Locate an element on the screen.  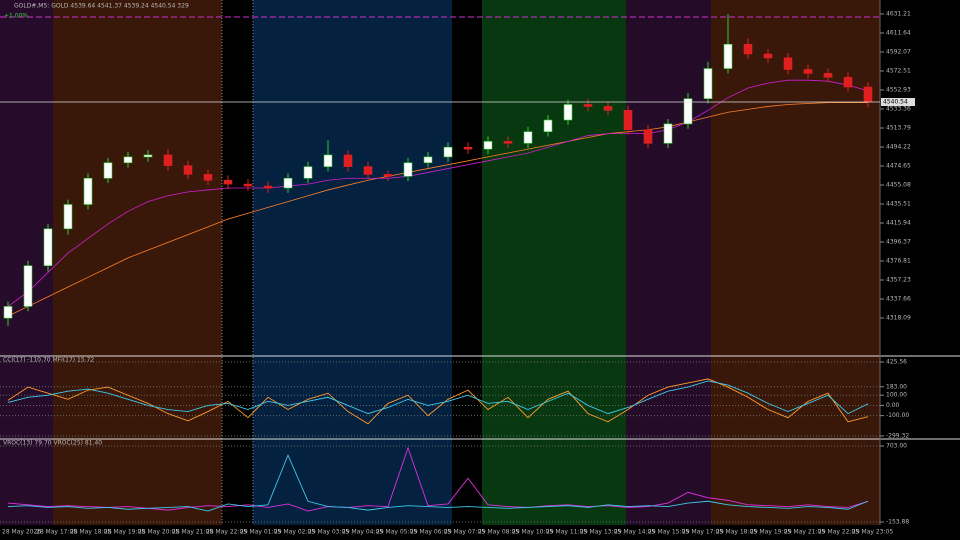
y-tick-label: 4494.22 is located at coordinates (898, 146).